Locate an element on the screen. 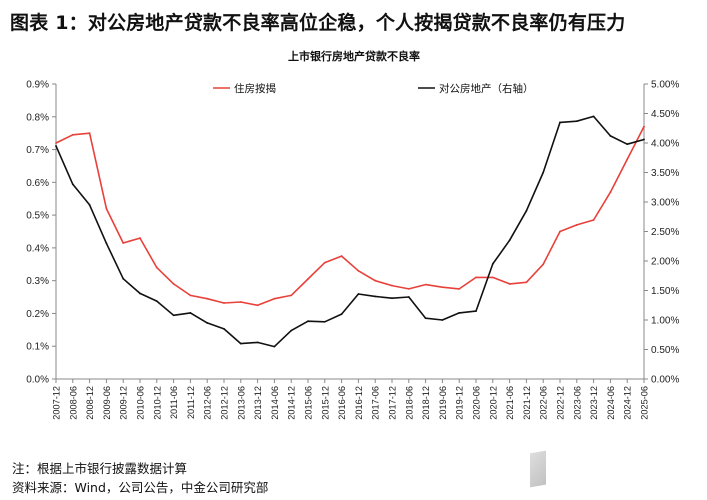  x-tick-label: 2022-06 is located at coordinates (544, 403).